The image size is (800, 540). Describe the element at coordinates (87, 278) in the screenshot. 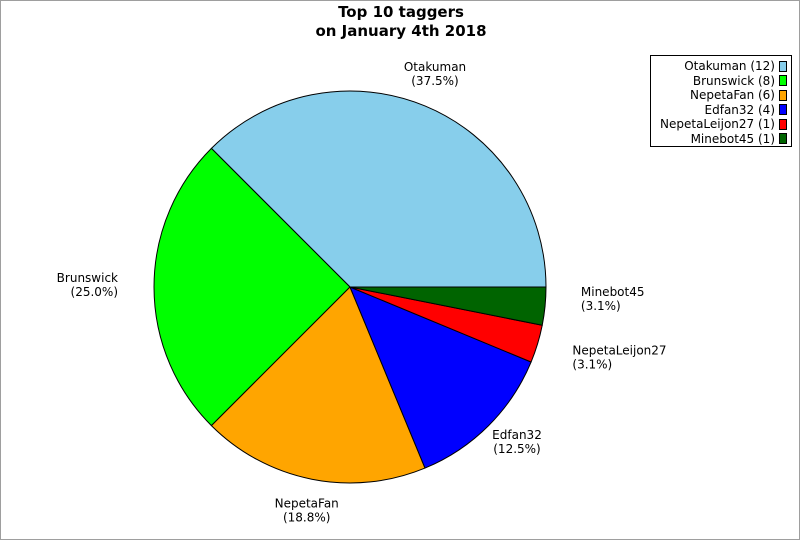

I see `slice-label-brunswick: Brunswick` at that location.